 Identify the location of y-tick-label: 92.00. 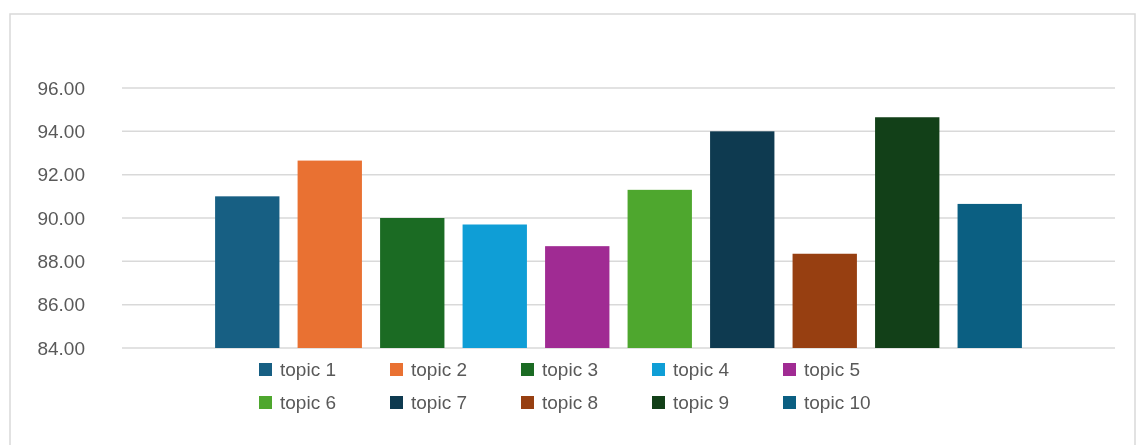
(61, 175).